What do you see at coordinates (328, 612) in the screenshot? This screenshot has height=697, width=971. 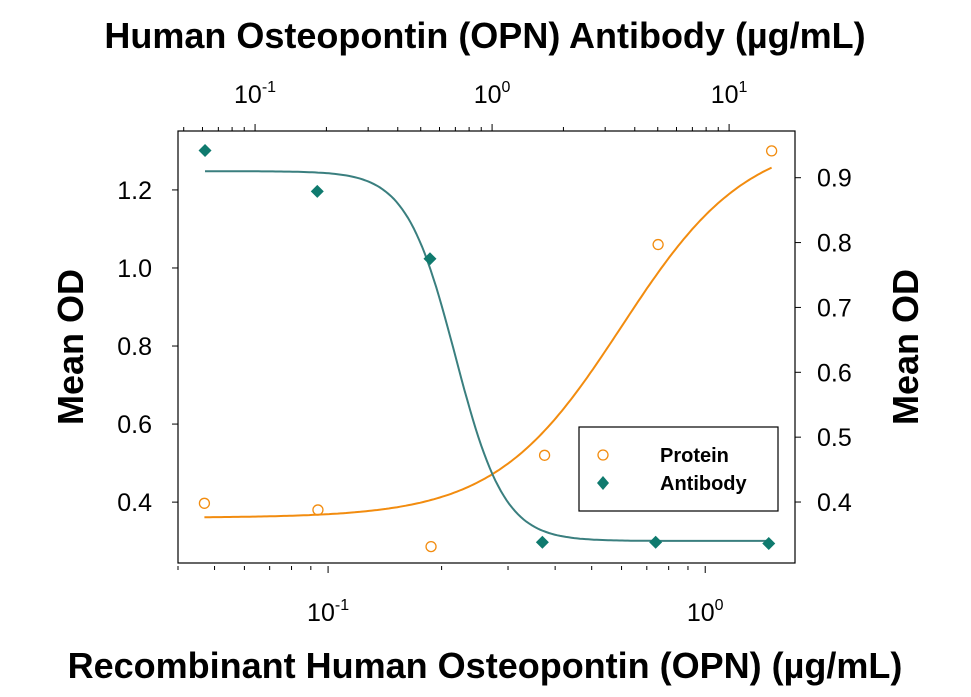 I see `bottom-axis-tick-label: 10⁻¹` at bounding box center [328, 612].